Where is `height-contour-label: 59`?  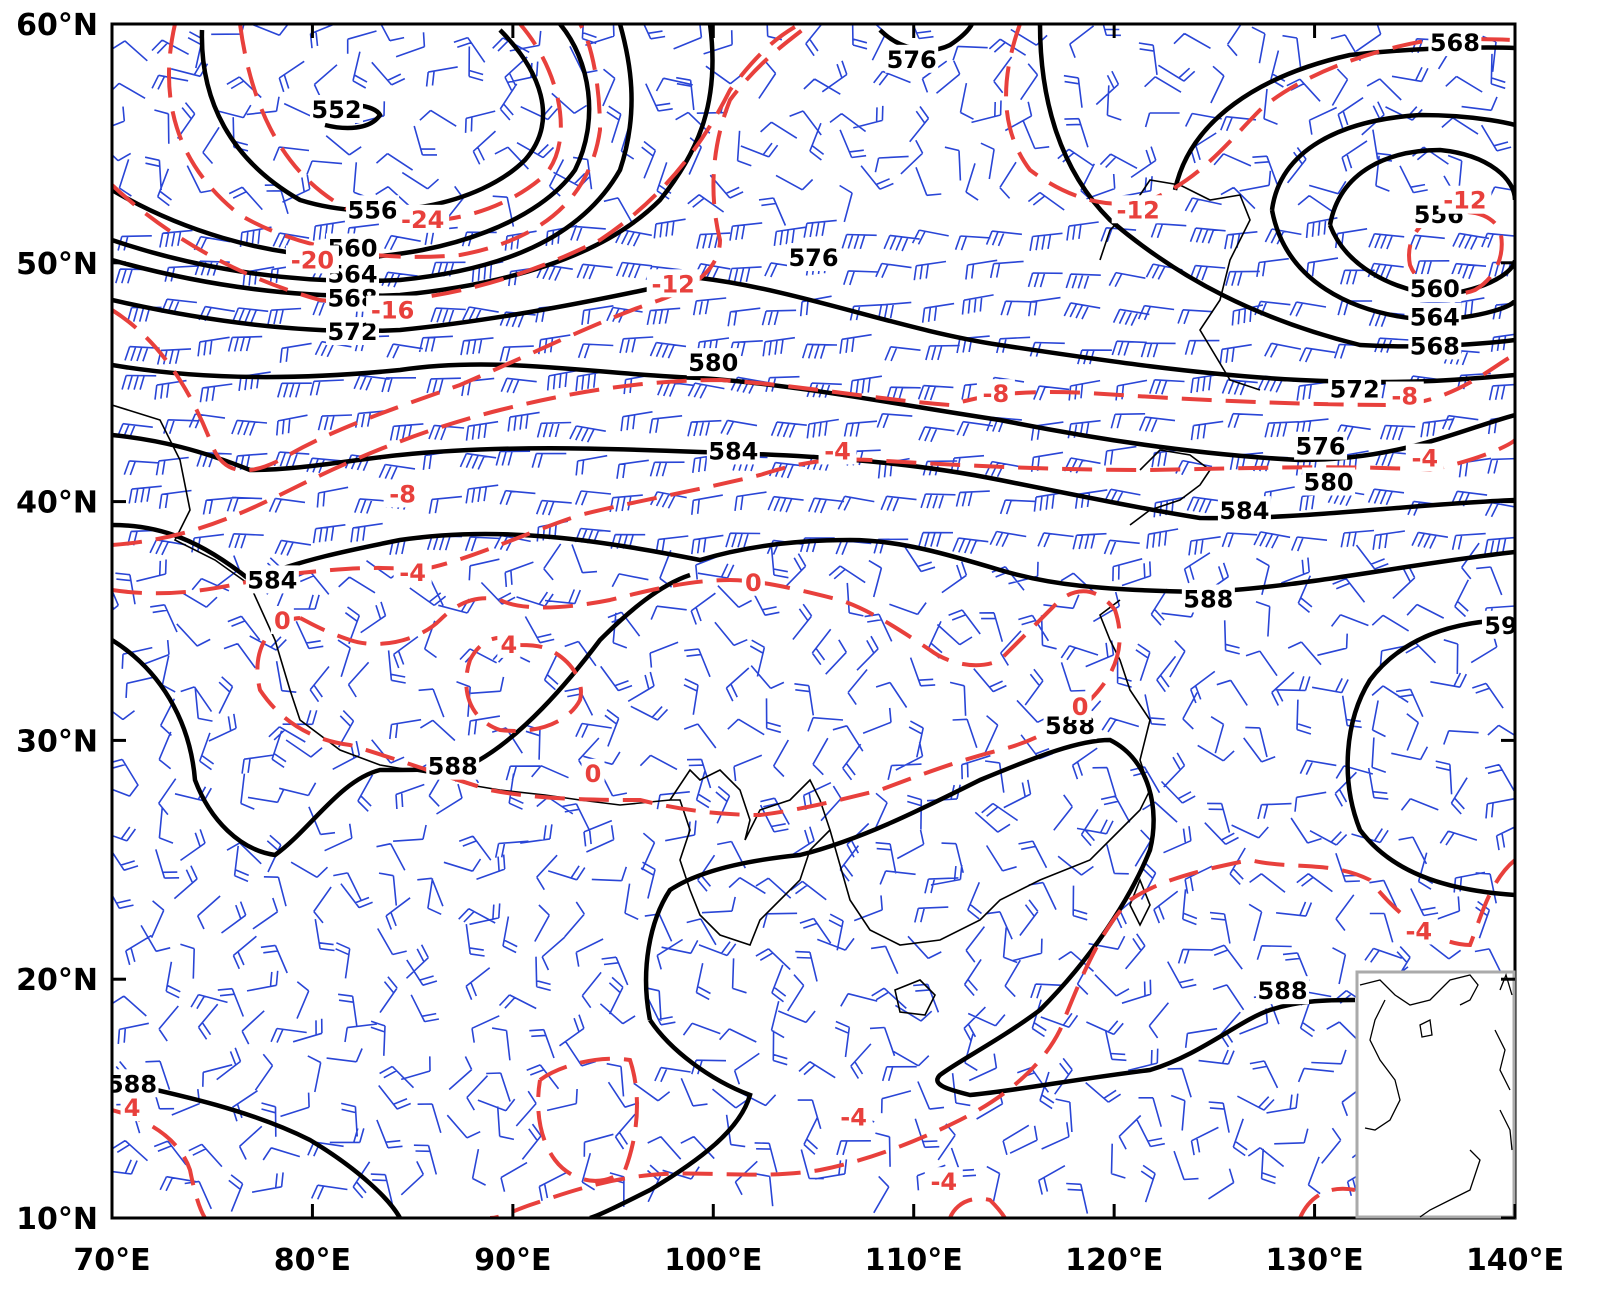
height-contour-label: 59 is located at coordinates (1500, 626).